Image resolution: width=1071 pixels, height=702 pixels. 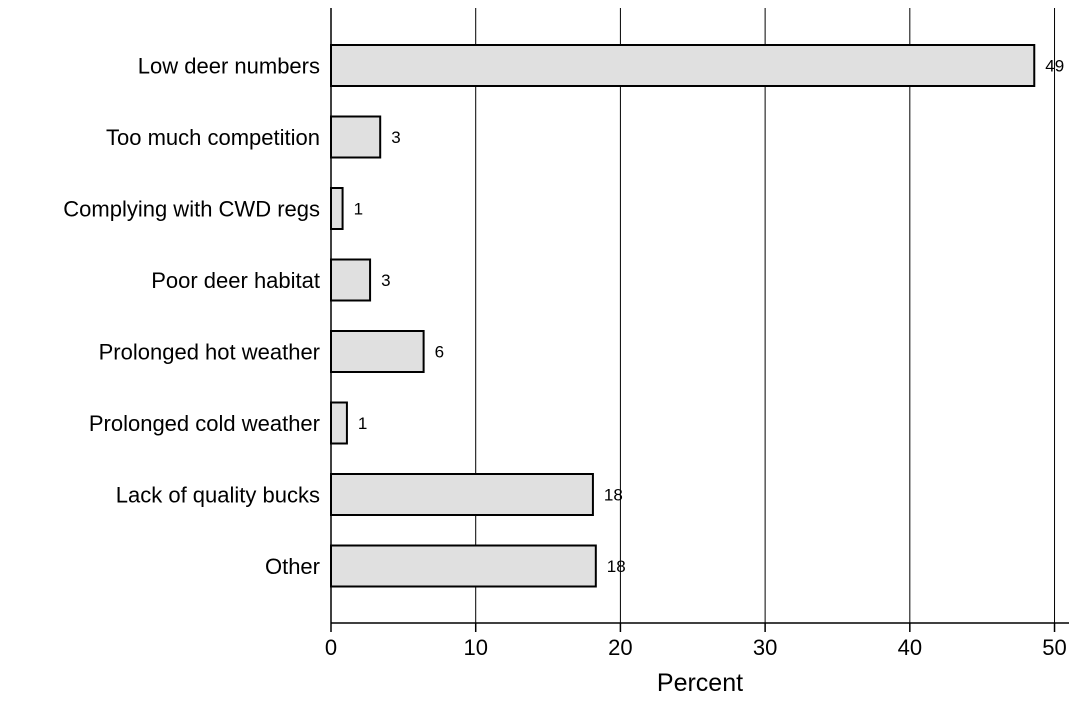 What do you see at coordinates (475, 647) in the screenshot?
I see `x-tick-label: 10` at bounding box center [475, 647].